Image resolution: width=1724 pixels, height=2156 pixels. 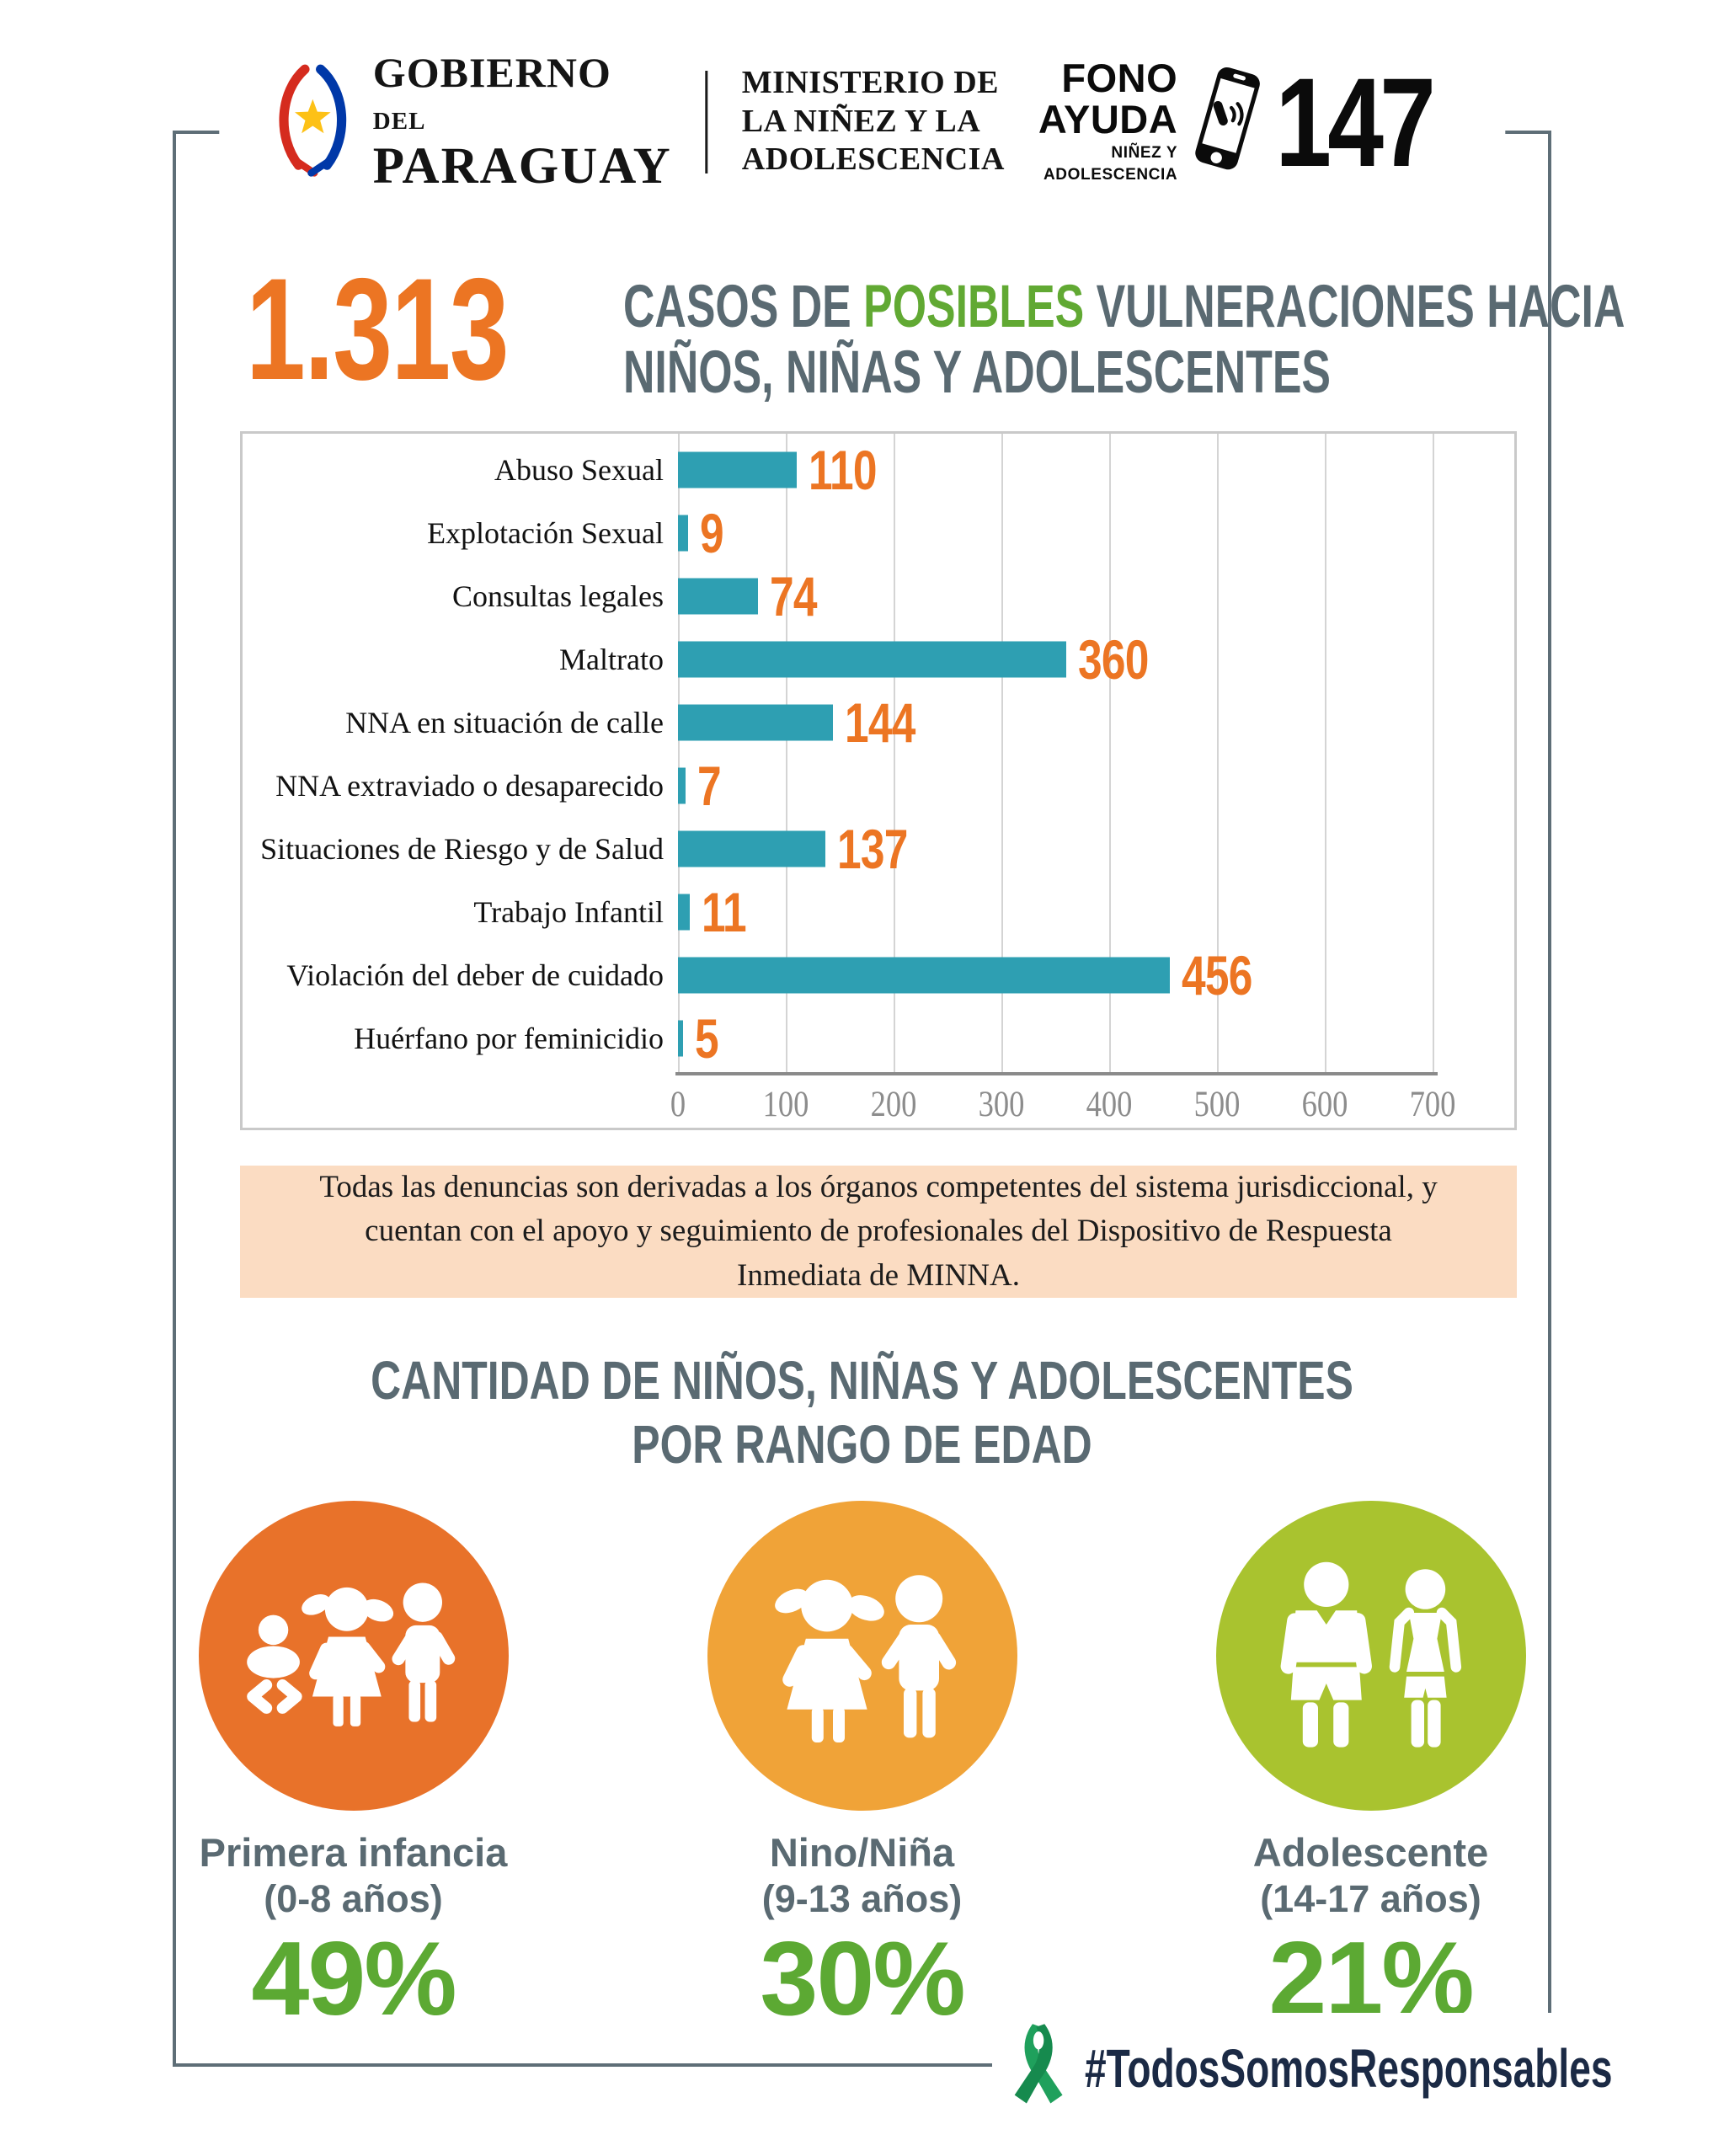 I want to click on category-label: Violación del deber de cuidado, so click(x=475, y=975).